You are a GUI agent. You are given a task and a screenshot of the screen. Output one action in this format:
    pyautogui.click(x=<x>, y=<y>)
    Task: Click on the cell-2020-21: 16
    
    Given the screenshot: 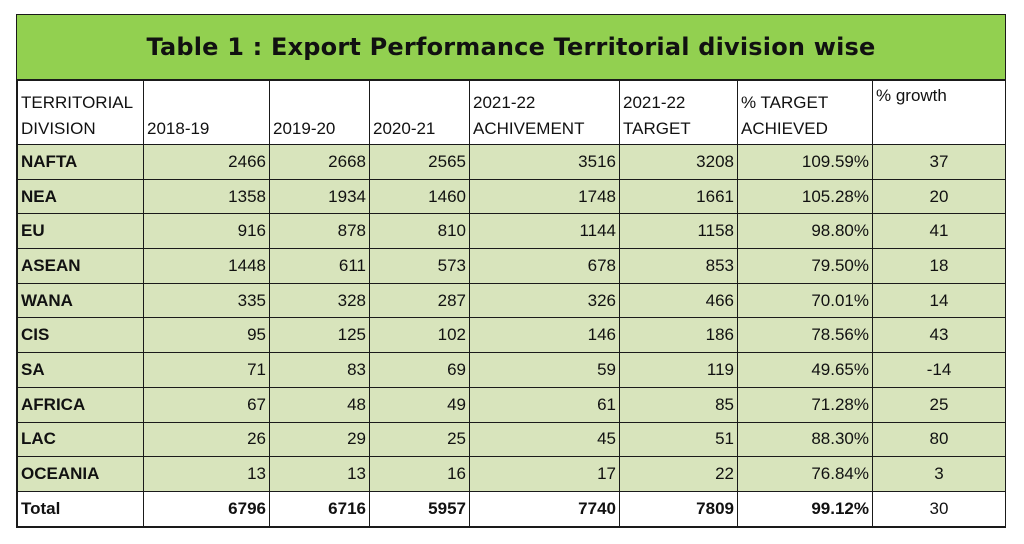 What is the action you would take?
    pyautogui.click(x=419, y=474)
    